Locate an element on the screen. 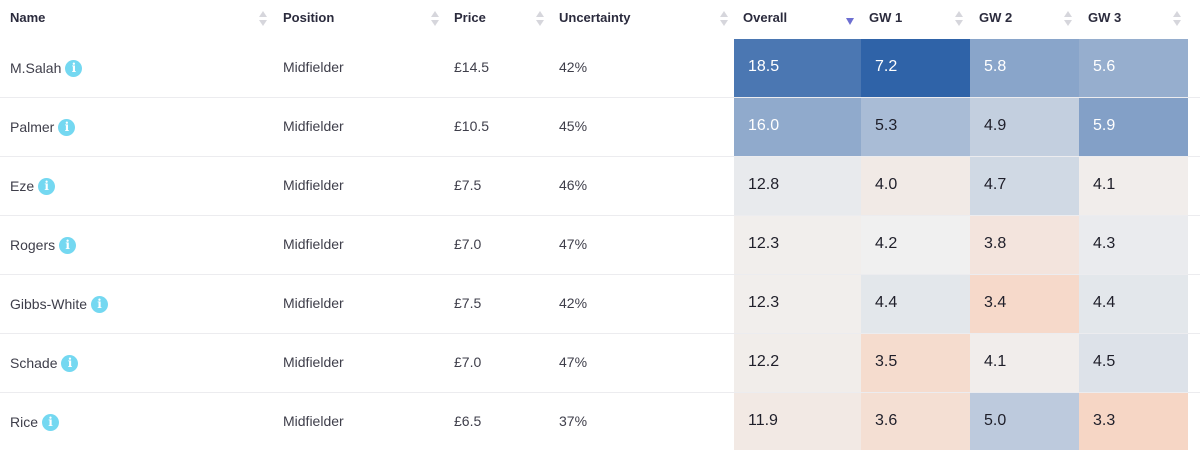 The image size is (1200, 450). player-name: M.Salah is located at coordinates (36, 68).